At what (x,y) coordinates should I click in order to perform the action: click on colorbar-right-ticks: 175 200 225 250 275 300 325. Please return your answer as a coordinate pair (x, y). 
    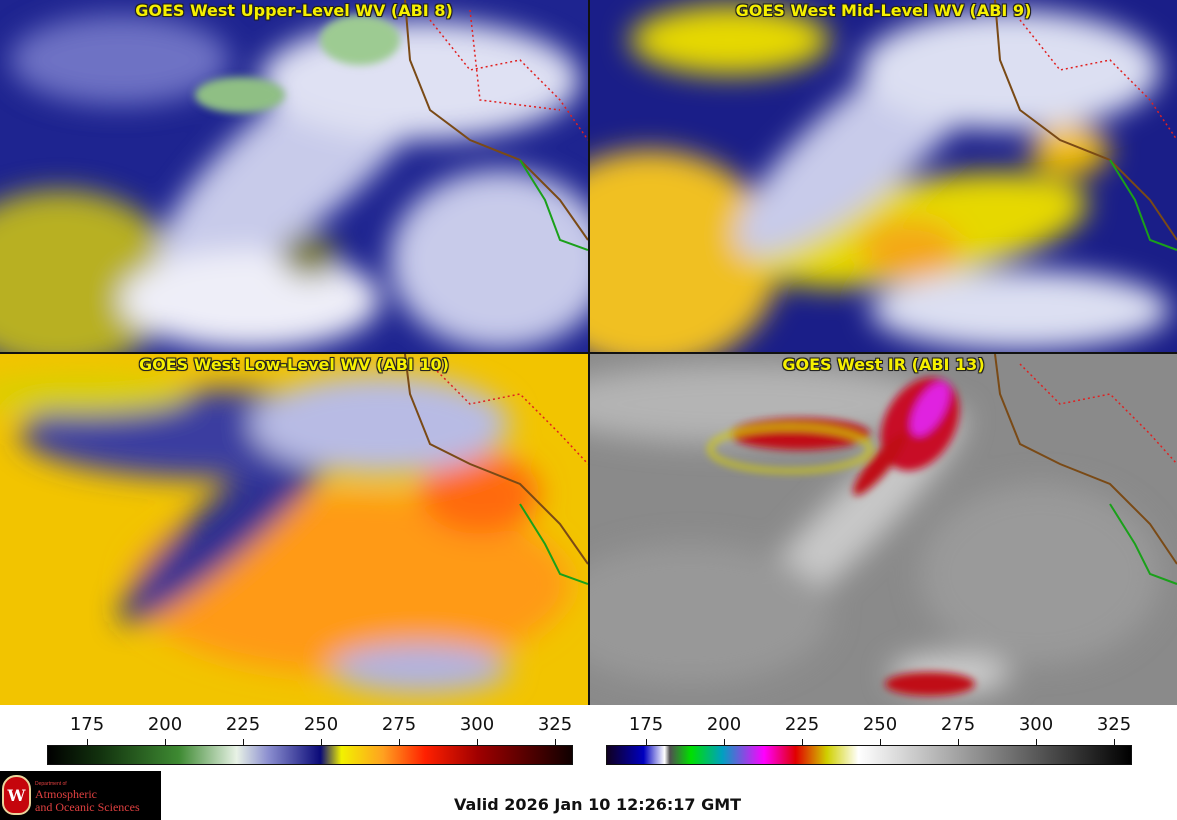
    Looking at the image, I should click on (868, 726).